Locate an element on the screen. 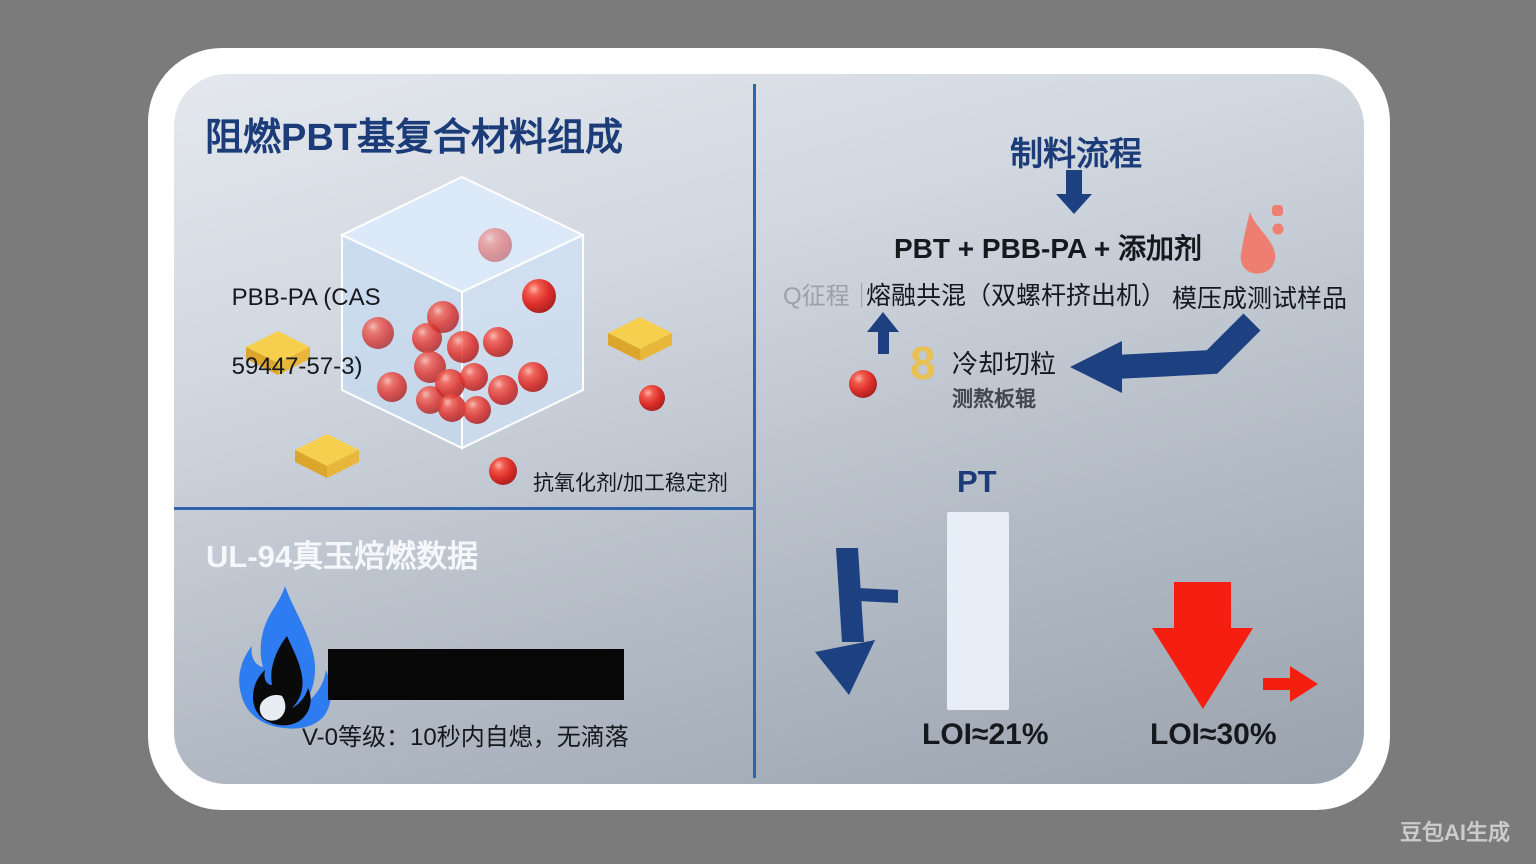  pellet-glyph-icon: 8 is located at coordinates (923, 363).